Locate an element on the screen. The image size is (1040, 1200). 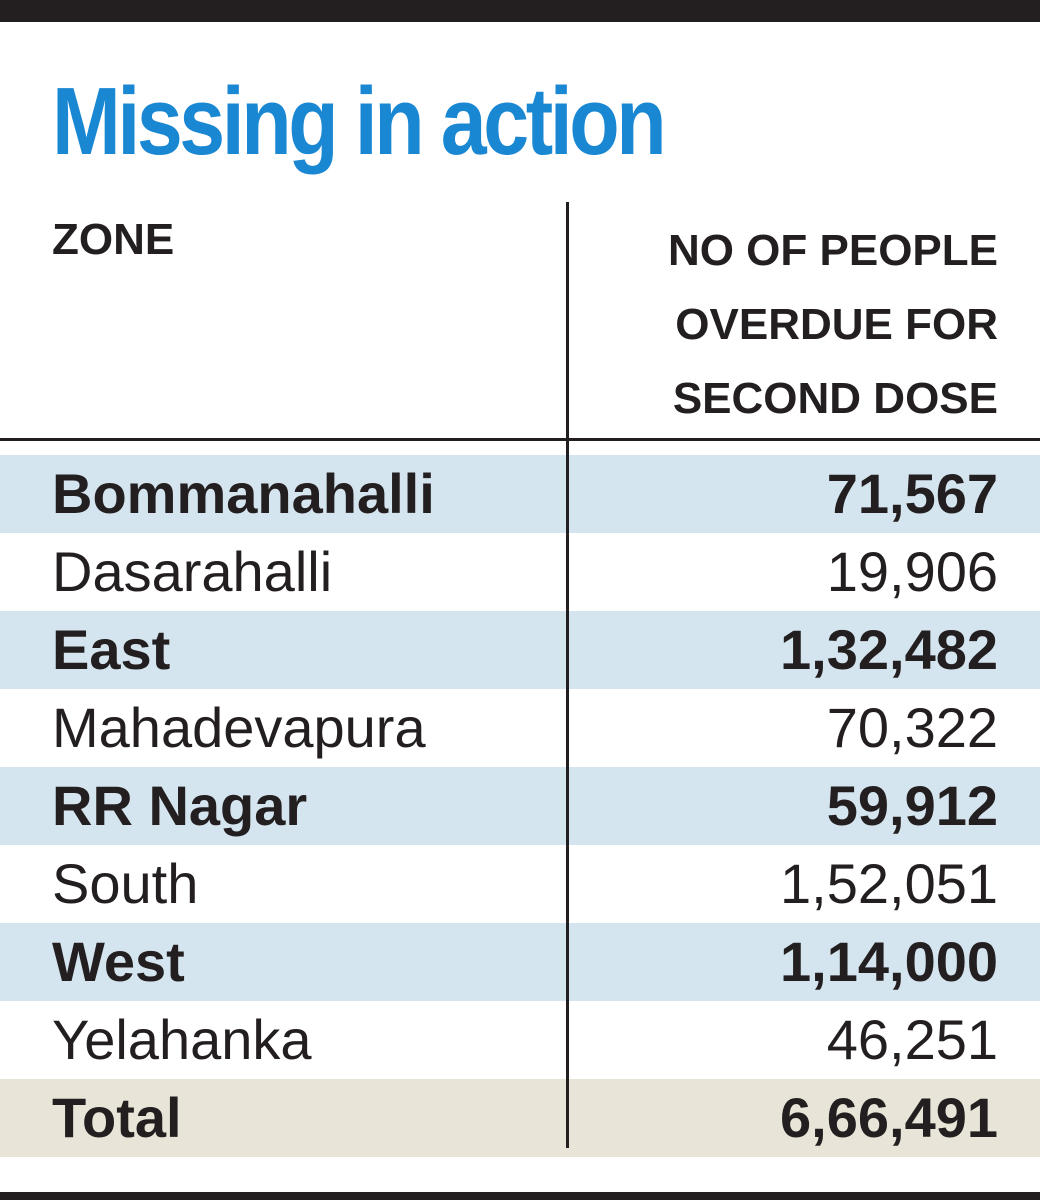
value-cell: 1,52,051 is located at coordinates (889, 883).